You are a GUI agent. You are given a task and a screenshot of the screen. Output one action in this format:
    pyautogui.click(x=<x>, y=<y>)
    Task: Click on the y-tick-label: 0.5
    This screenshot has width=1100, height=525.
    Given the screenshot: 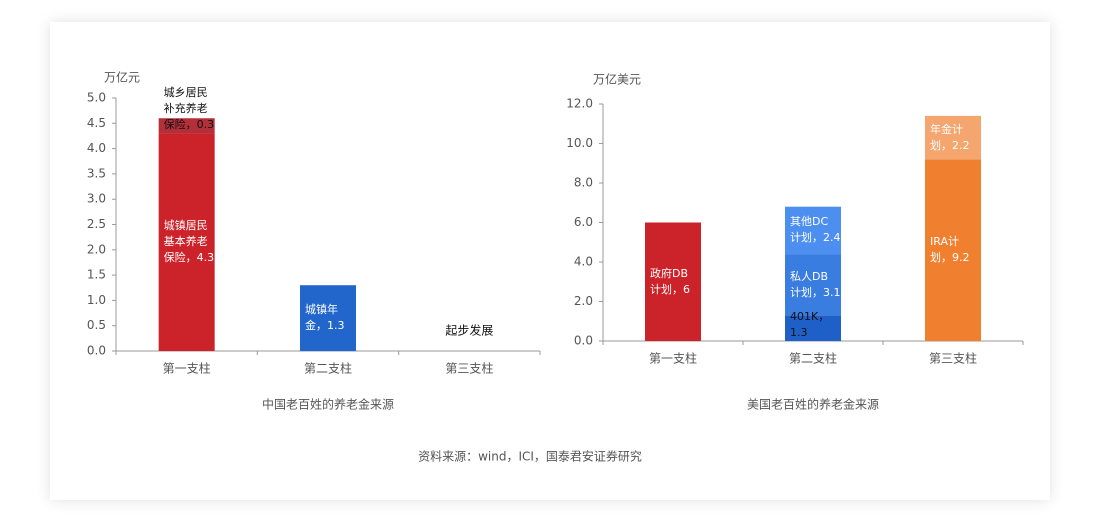 What is the action you would take?
    pyautogui.click(x=96, y=325)
    